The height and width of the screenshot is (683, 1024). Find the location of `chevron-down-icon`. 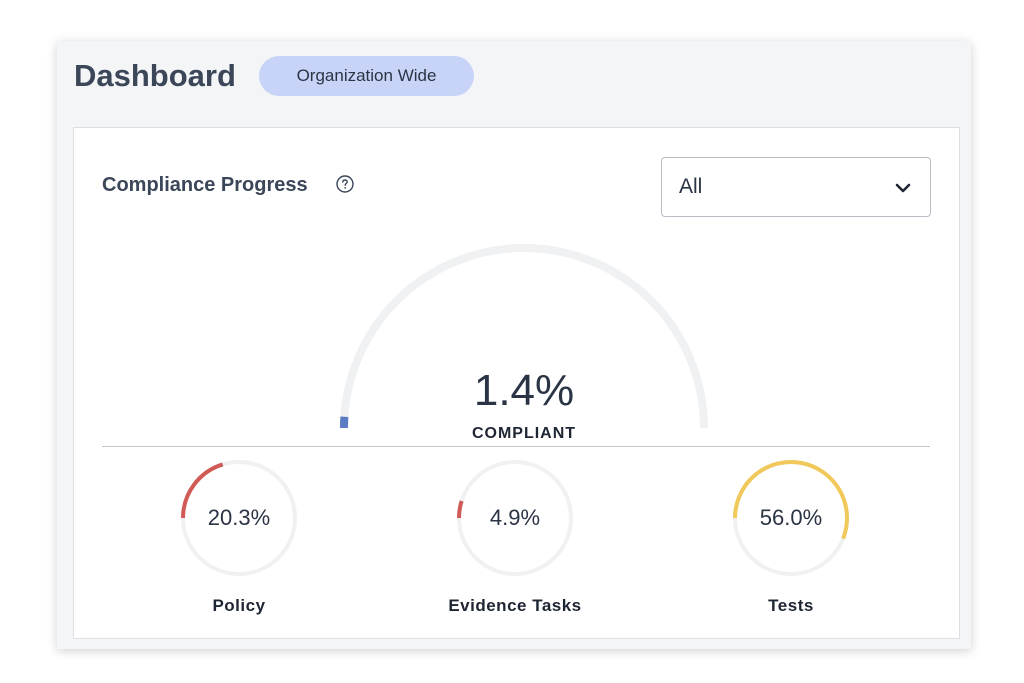

chevron-down-icon is located at coordinates (903, 188).